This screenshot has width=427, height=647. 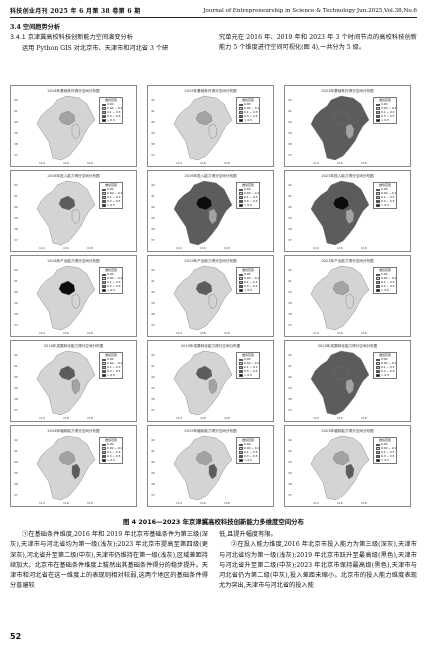 What do you see at coordinates (16, 636) in the screenshot?
I see `page-number: 52` at bounding box center [16, 636].